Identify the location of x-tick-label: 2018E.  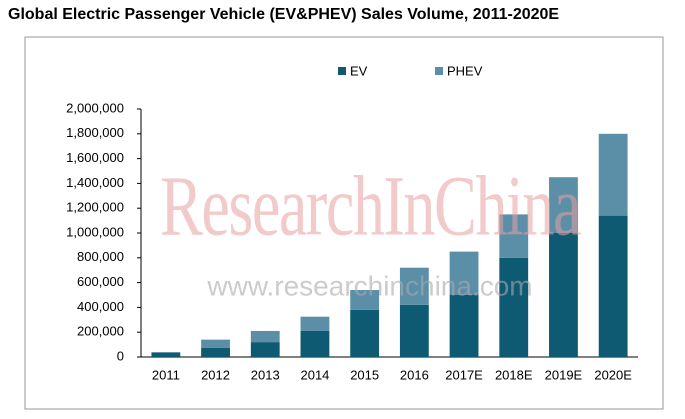
(514, 374).